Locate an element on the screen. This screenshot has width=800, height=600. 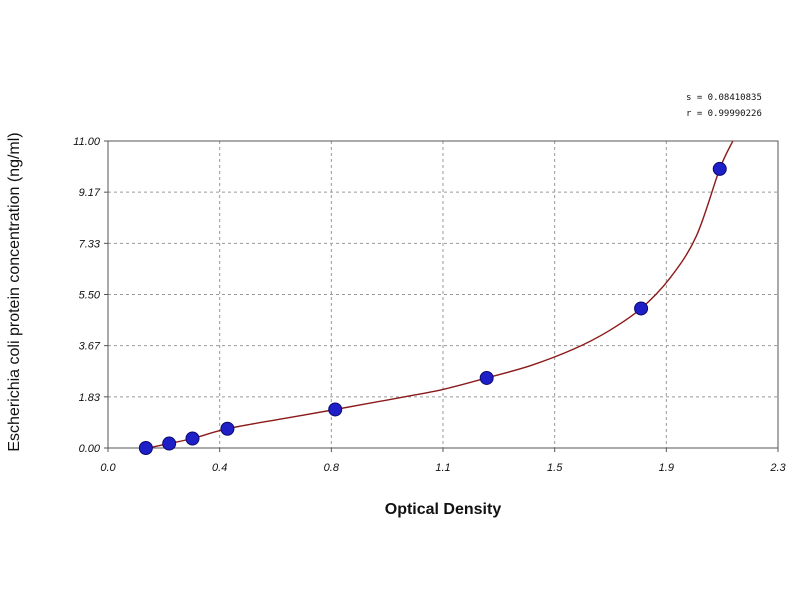
x-tick-label: 1.5 is located at coordinates (555, 468).